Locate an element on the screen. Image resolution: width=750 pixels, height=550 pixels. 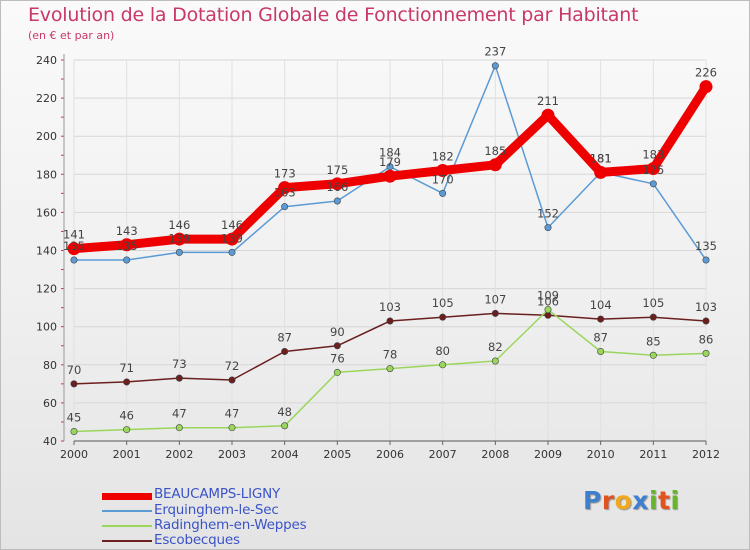
data-label: 78 is located at coordinates (390, 355).